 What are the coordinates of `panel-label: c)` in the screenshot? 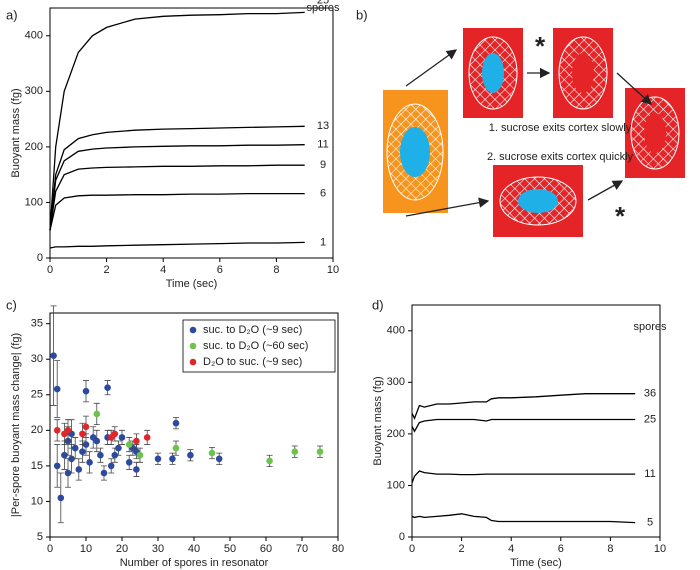 It's located at (11, 304).